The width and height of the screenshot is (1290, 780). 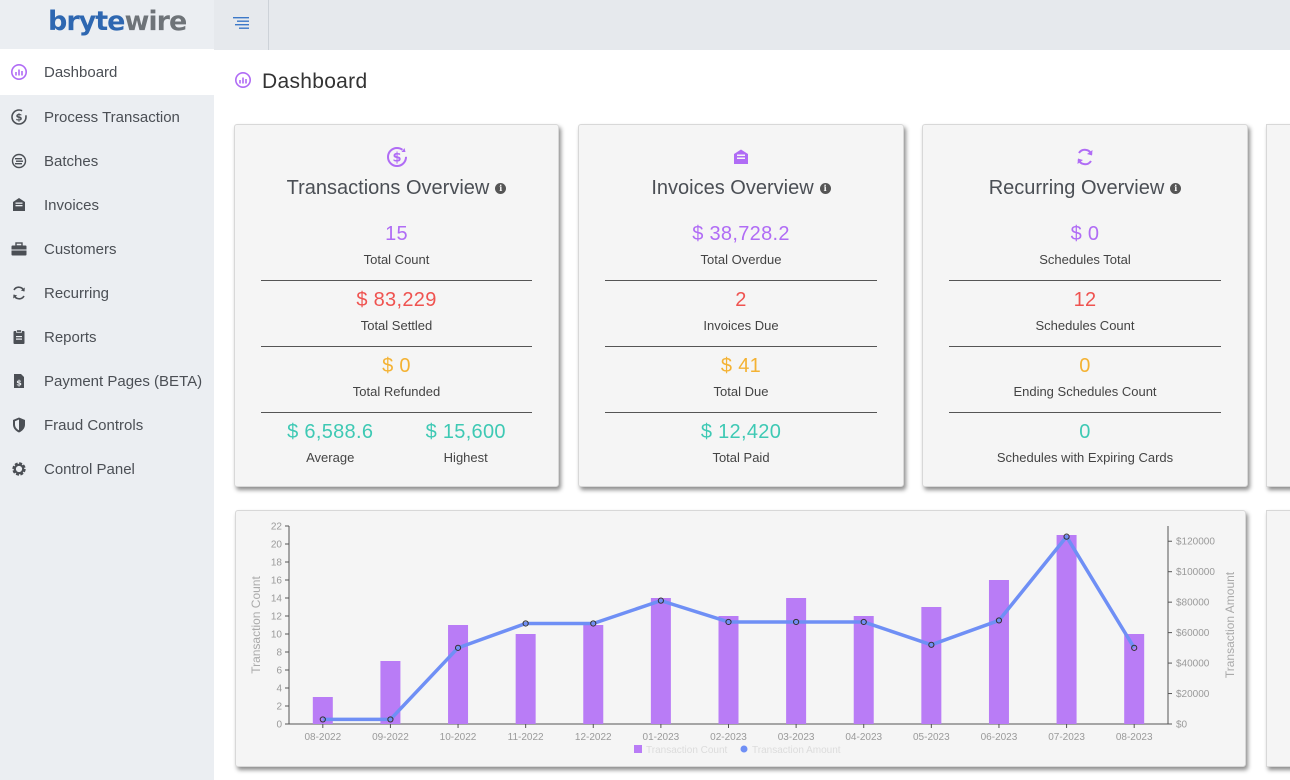 What do you see at coordinates (741, 300) in the screenshot?
I see `metric-value: 2` at bounding box center [741, 300].